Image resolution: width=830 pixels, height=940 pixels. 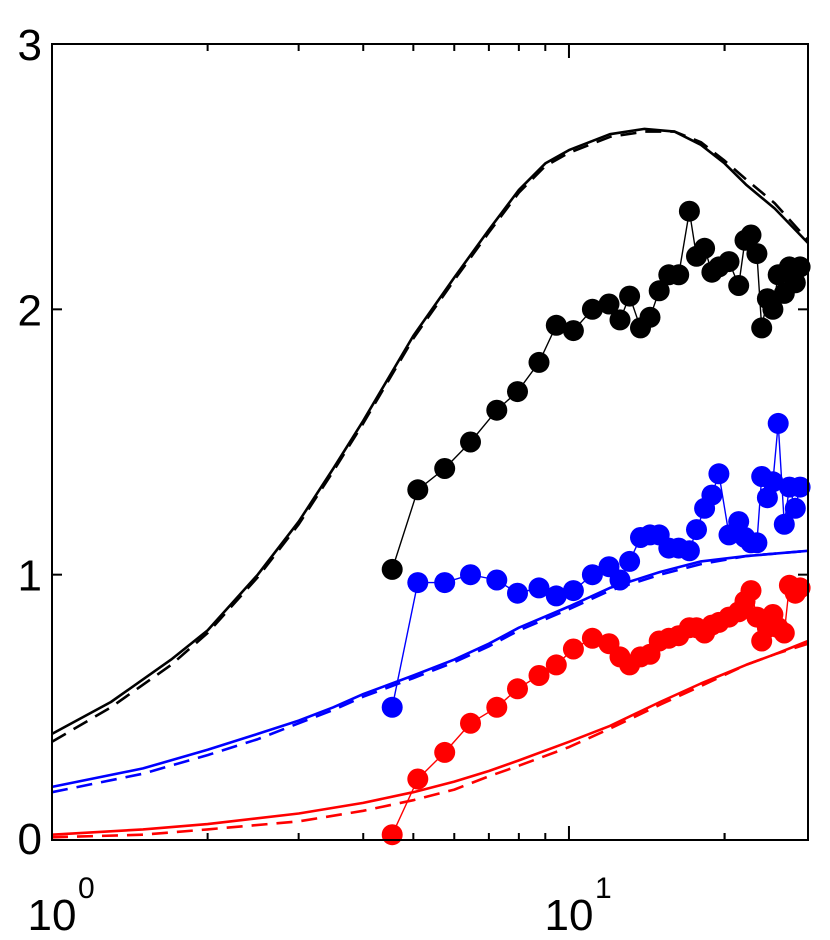 What do you see at coordinates (30, 576) in the screenshot?
I see `y-tick-label-1: 1` at bounding box center [30, 576].